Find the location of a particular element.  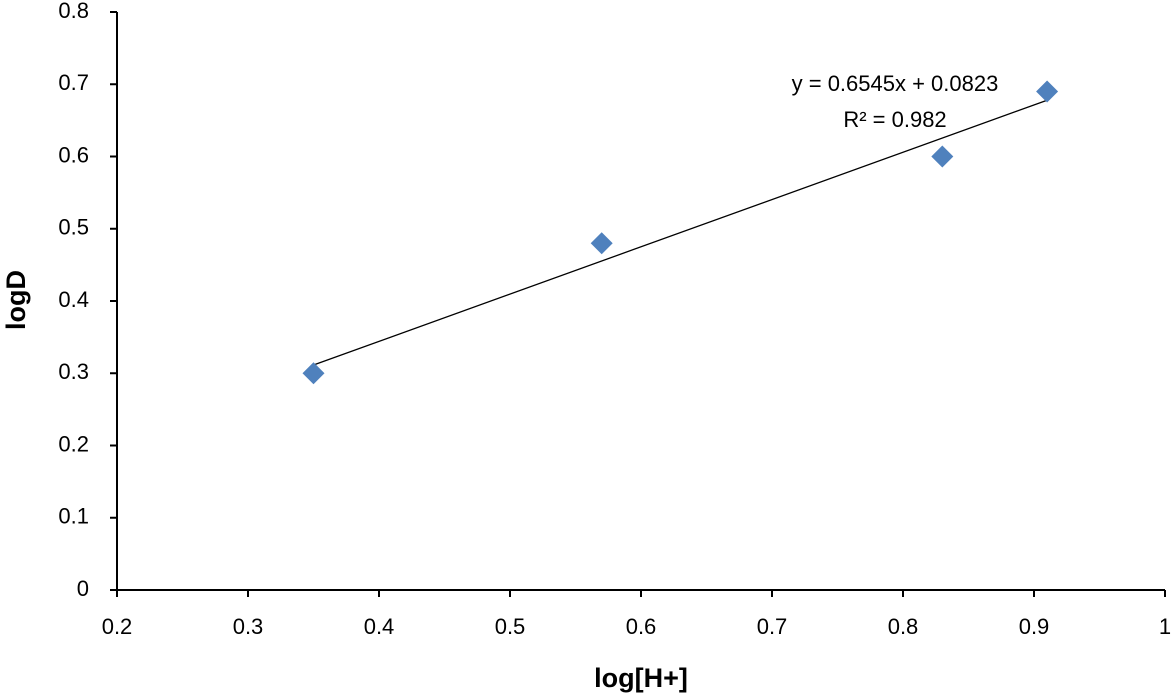

x-tick-label: 0.9 is located at coordinates (1034, 626).